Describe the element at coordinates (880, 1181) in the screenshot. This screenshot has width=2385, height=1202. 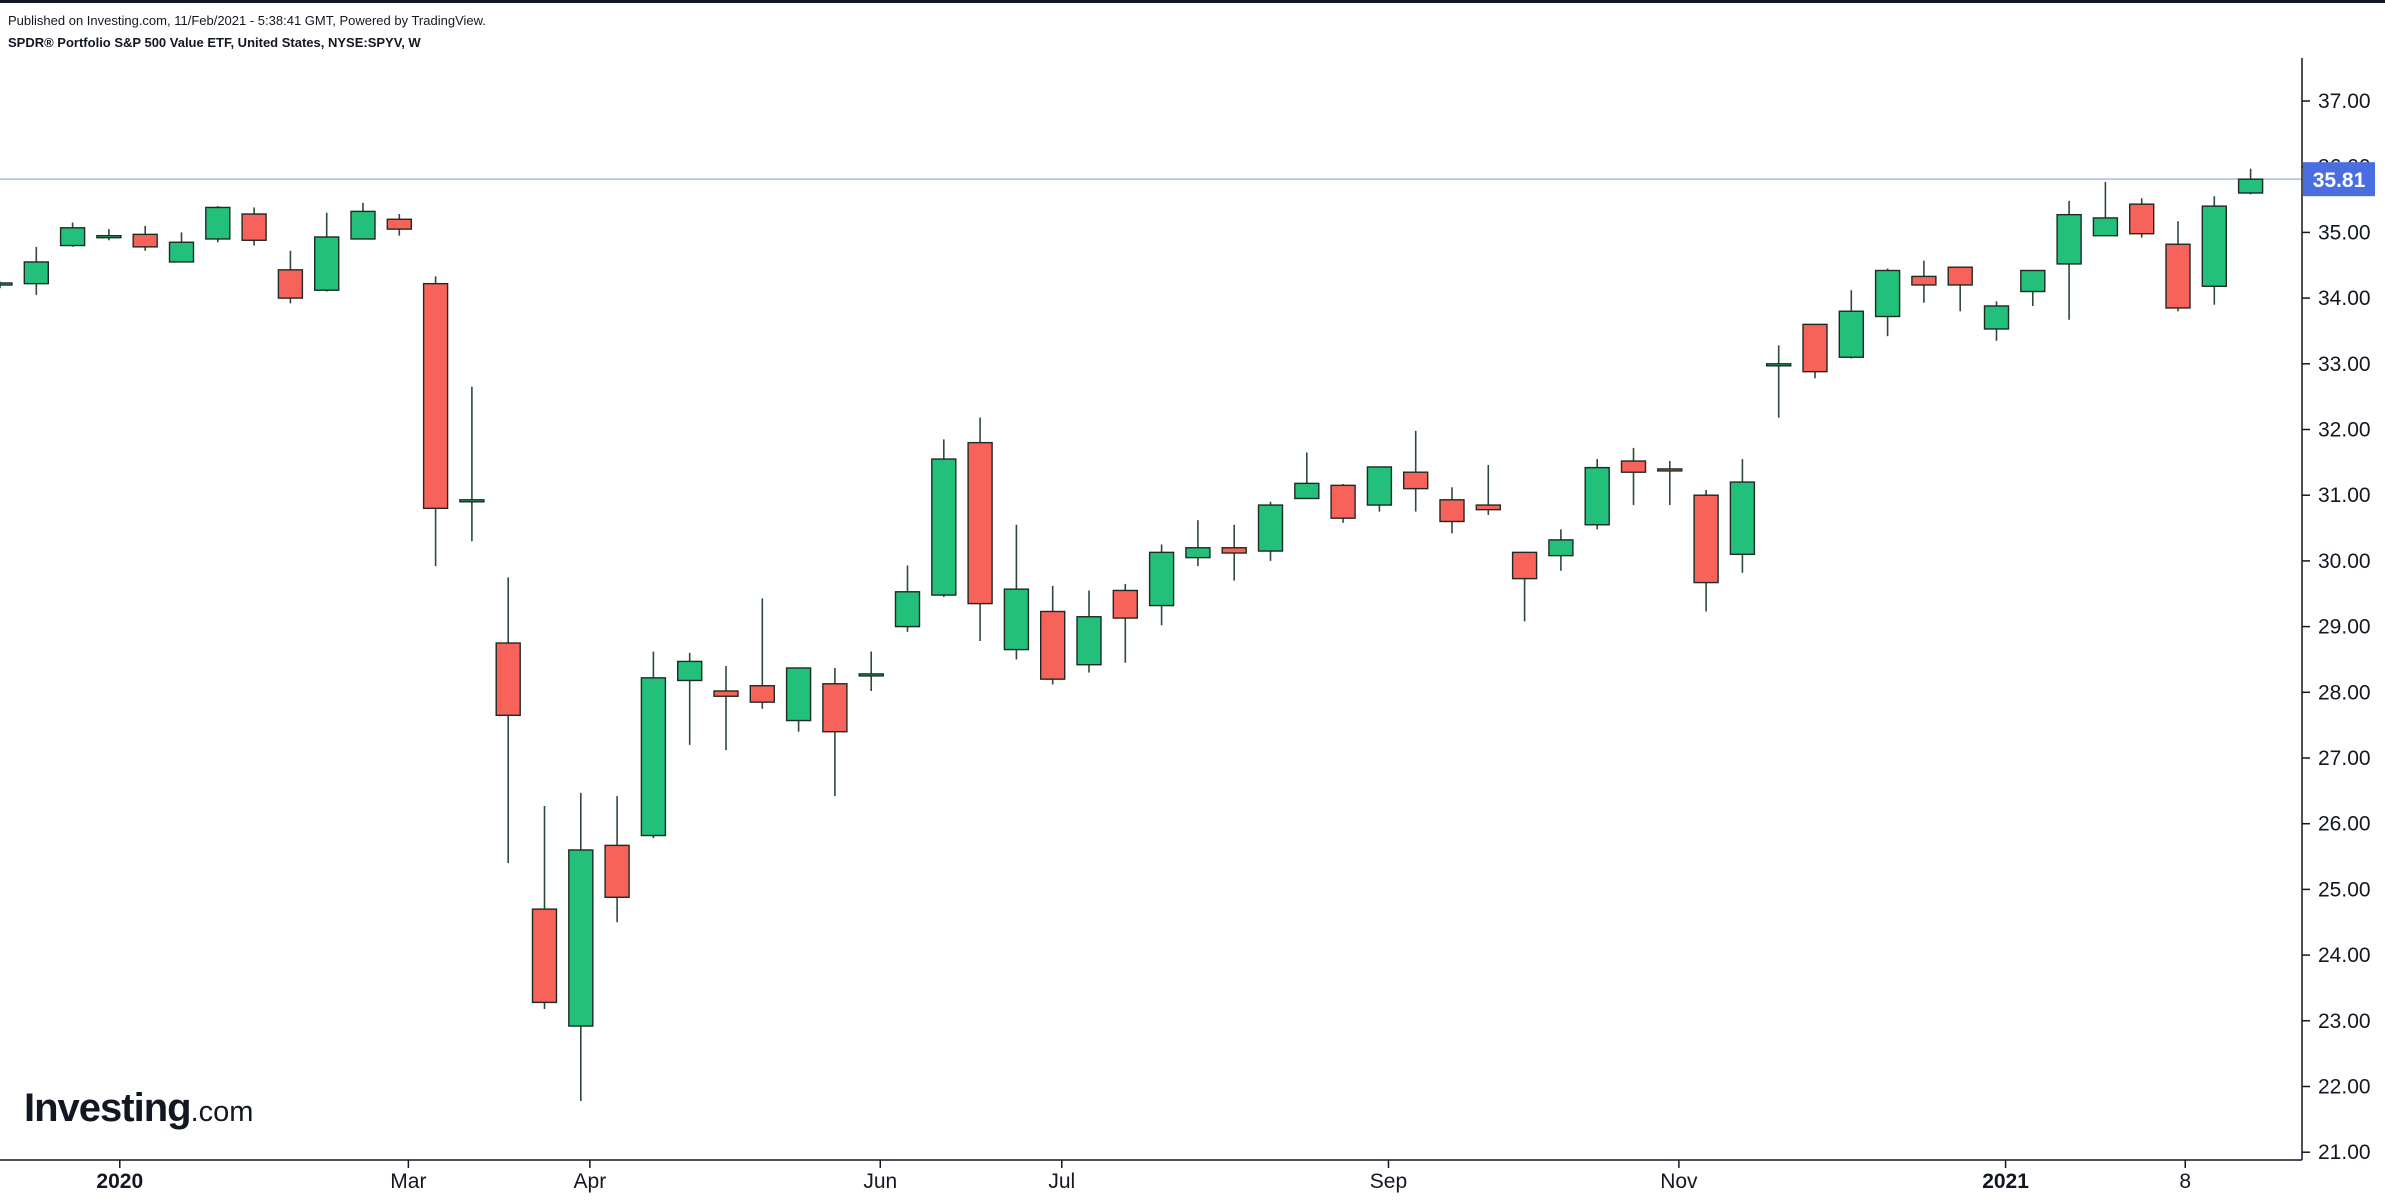
I see `x-tick-label: Jun` at that location.